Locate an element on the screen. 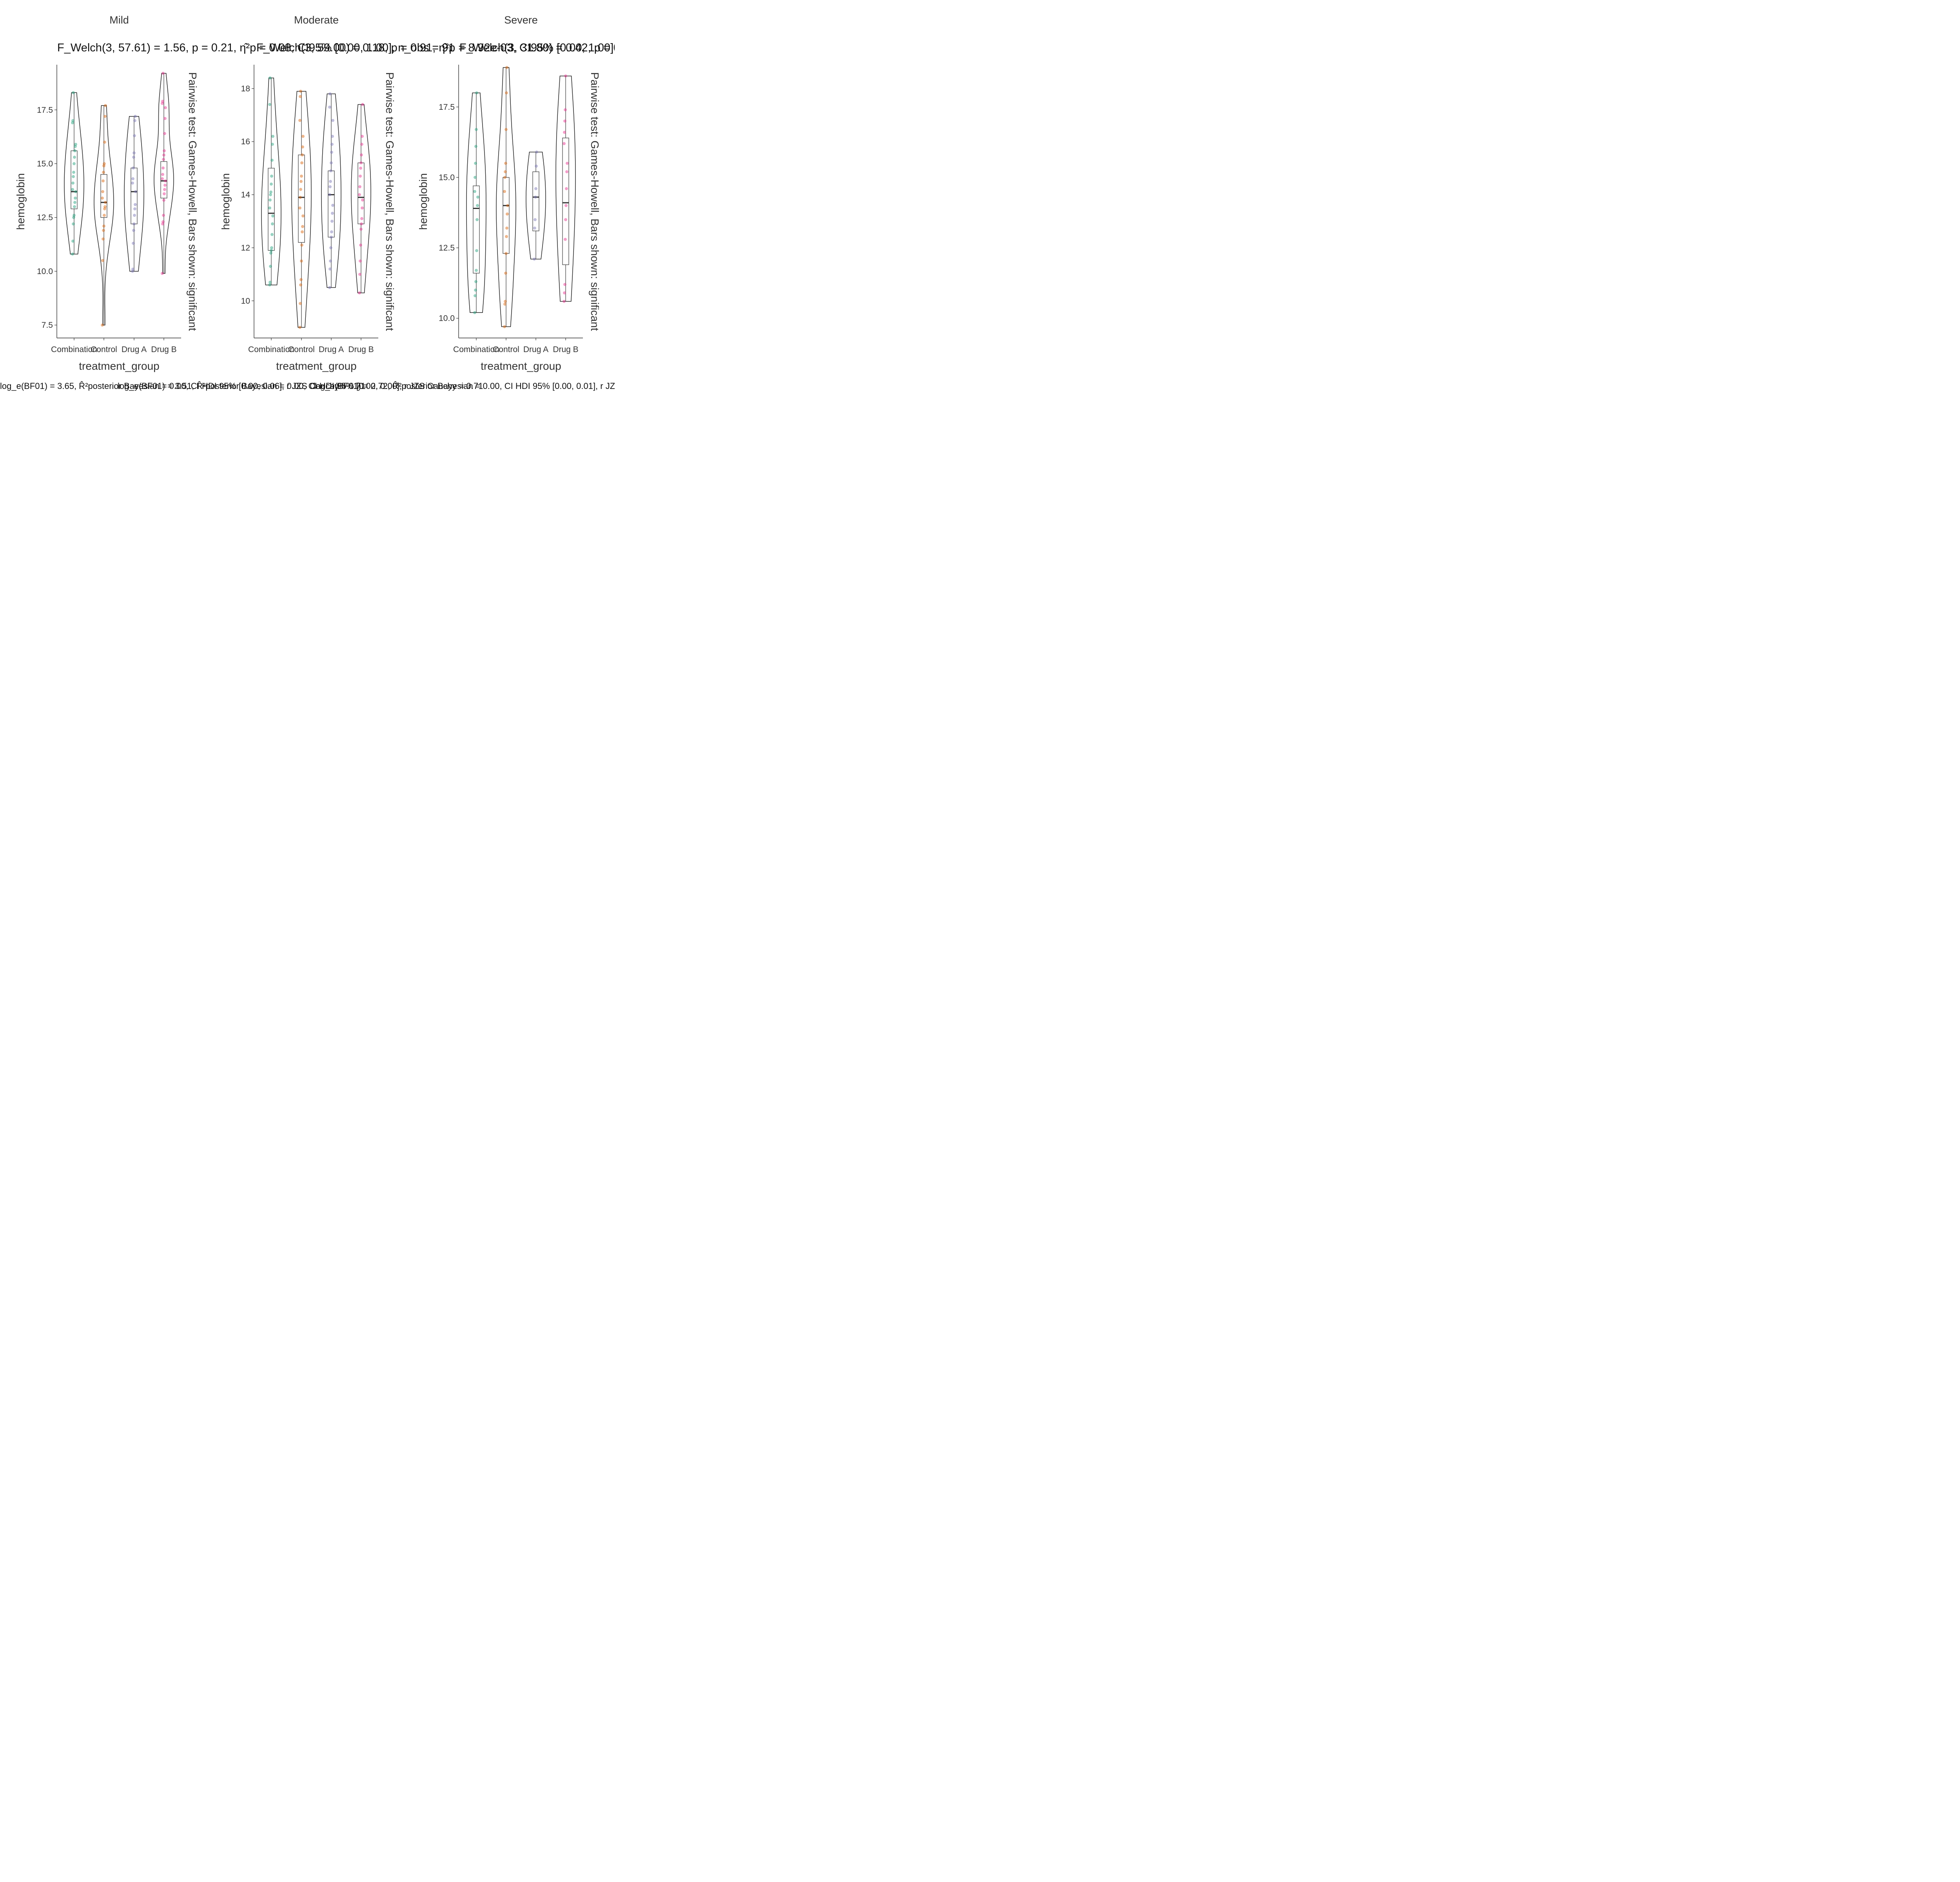 The width and height of the screenshot is (1960, 1882). y-tick-label: 10.0 is located at coordinates (45, 271).